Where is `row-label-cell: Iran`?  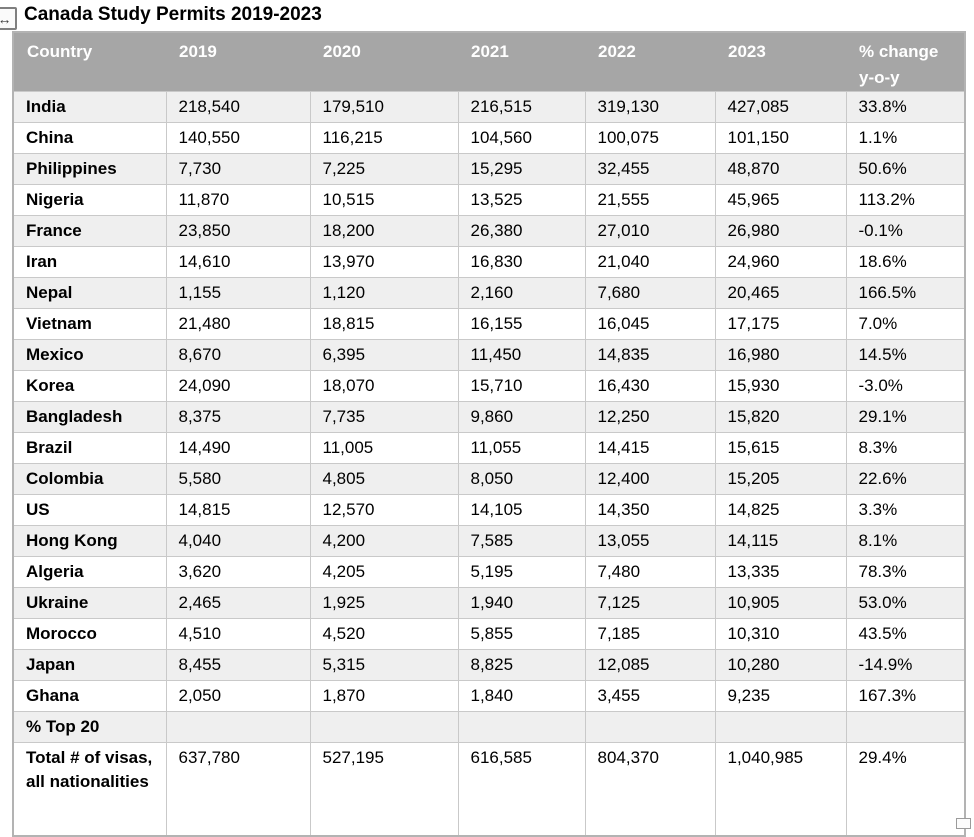
row-label-cell: Iran is located at coordinates (89, 262).